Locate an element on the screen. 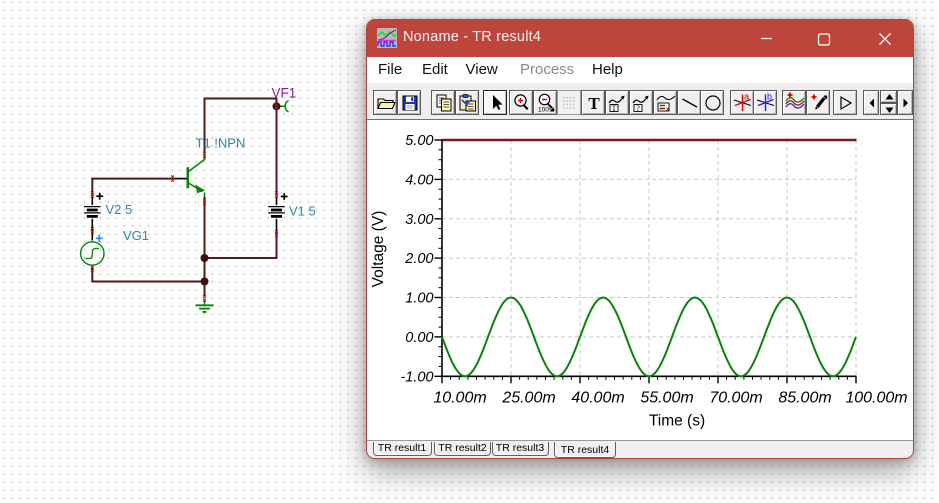 The image size is (939, 503). svg-text: x is located at coordinates (668, 109).